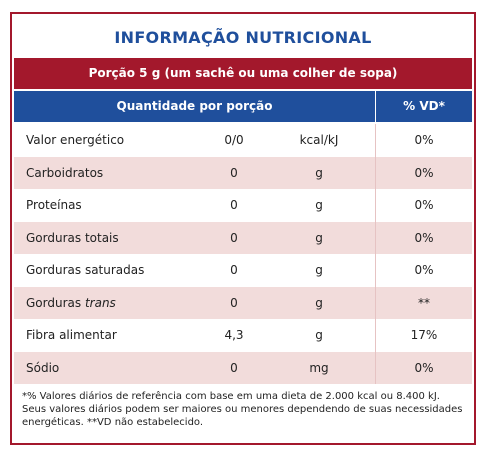  I want to click on nutrient-name: Gorduras totais, so click(72, 238).